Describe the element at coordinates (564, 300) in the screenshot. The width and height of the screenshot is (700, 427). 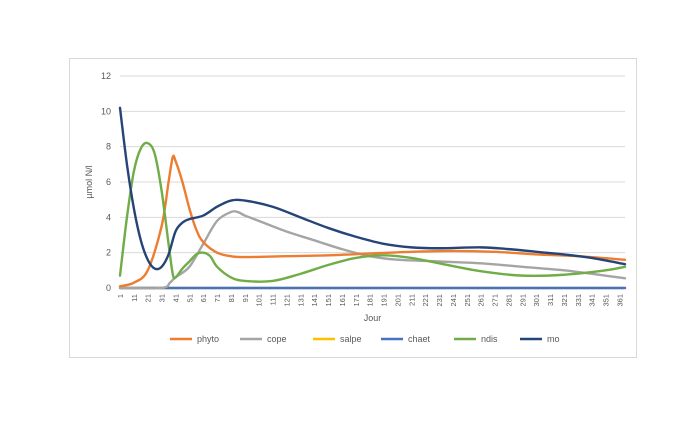
I see `x-tick-label: 321` at that location.